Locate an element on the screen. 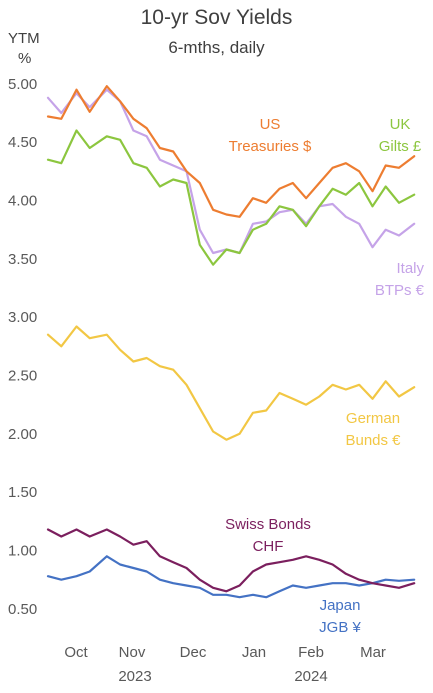 The height and width of the screenshot is (693, 433). y-tick-label: 0.50 is located at coordinates (22, 609).